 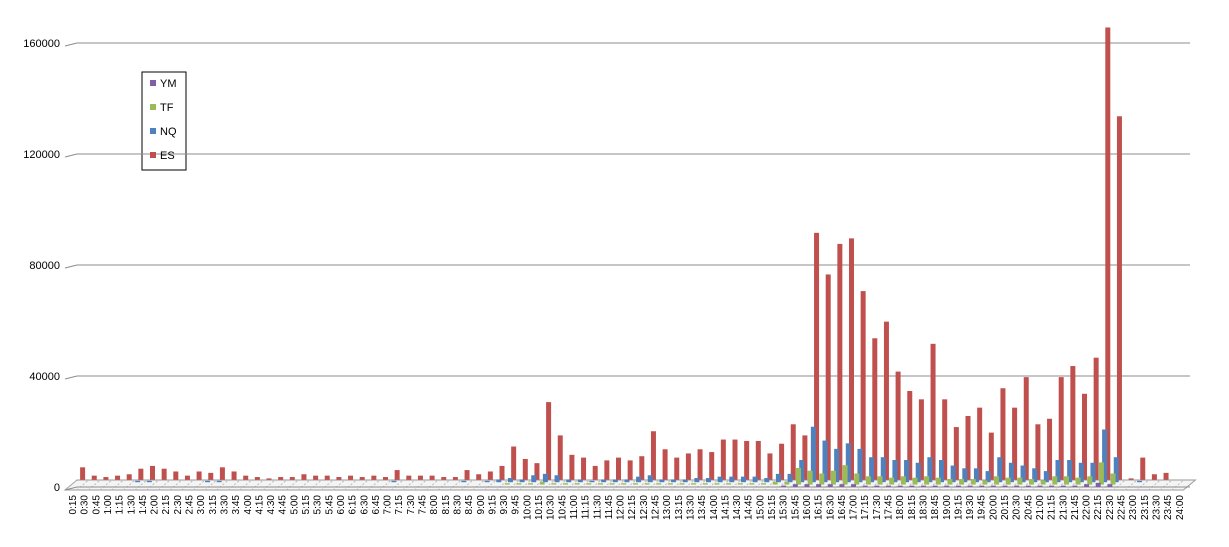 I want to click on x-tick-label: 18:00, so click(x=900, y=507).